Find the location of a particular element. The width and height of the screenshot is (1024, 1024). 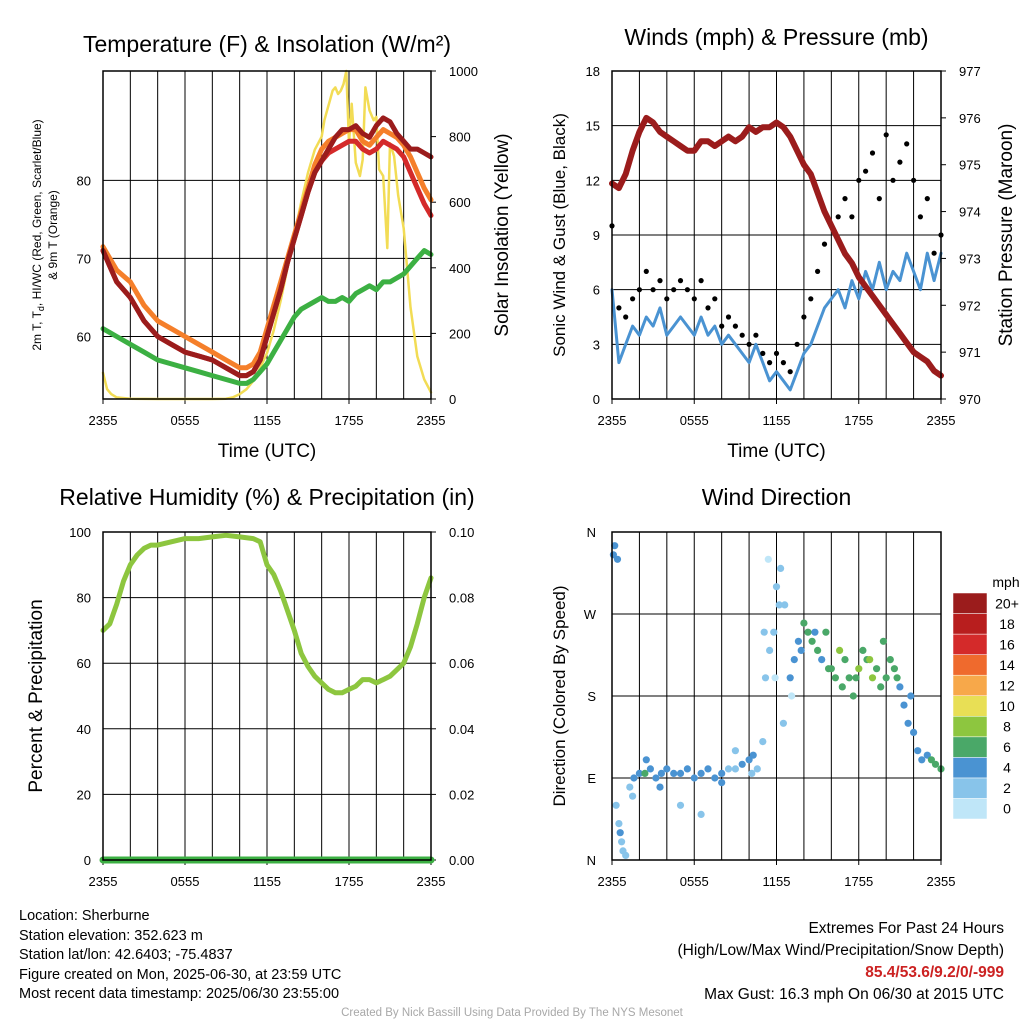

dir-ytick: N is located at coordinates (591, 532).